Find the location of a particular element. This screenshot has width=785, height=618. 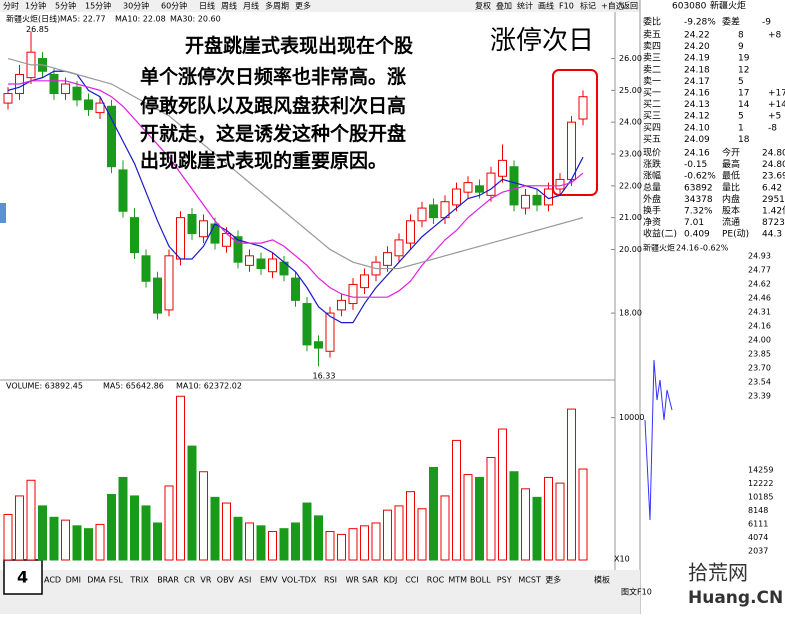

indicator-tab: WR is located at coordinates (353, 580).